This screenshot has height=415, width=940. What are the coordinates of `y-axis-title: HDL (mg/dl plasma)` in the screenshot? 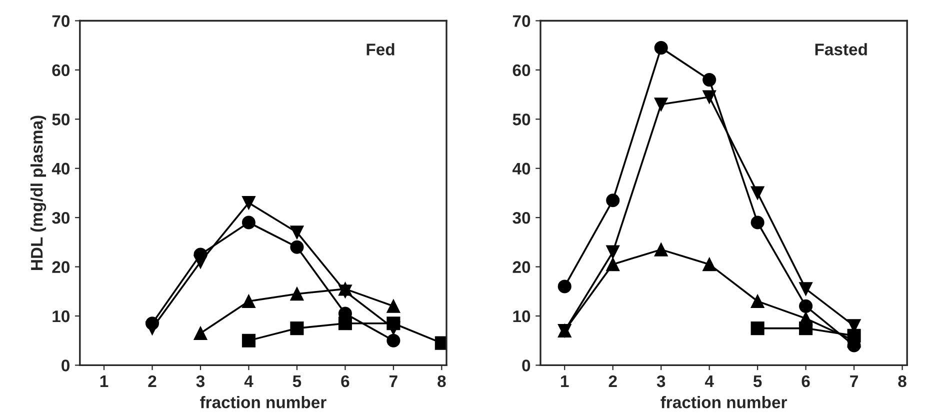 It's located at (38, 193).